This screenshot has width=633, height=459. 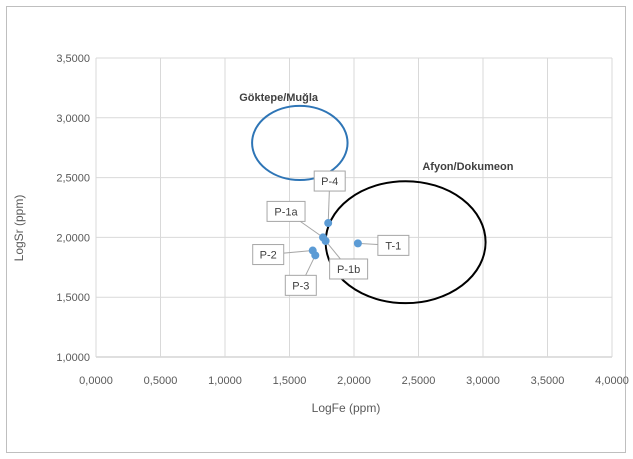 I want to click on x-tick-label: 2,5000, so click(x=419, y=381).